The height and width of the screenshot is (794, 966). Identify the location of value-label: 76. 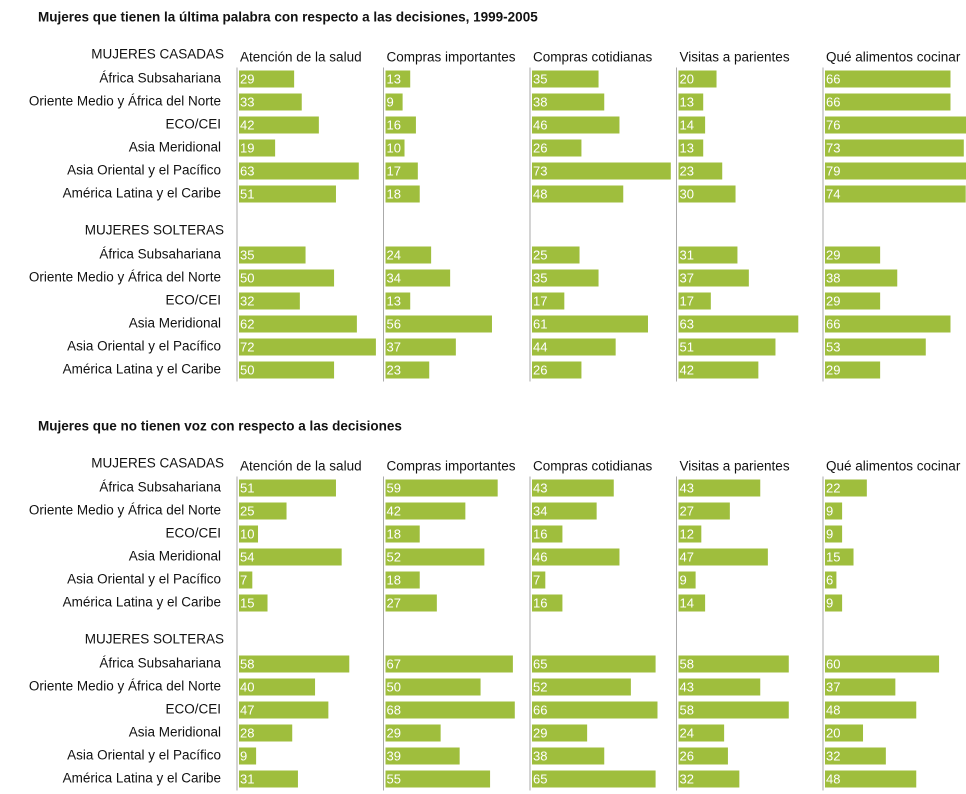
(833, 124).